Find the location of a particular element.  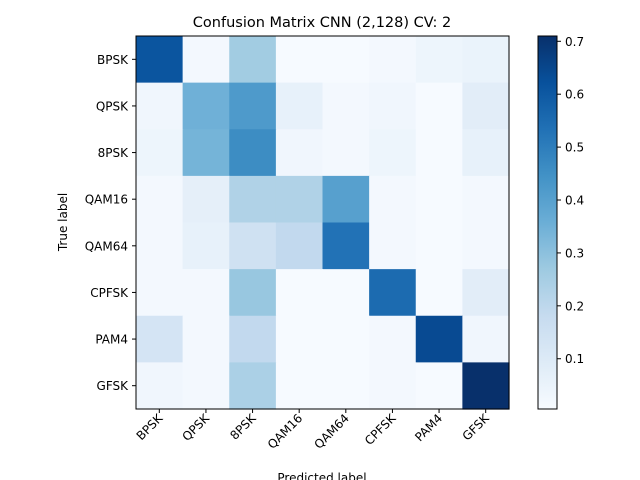

heatmap-cell-QPSK-GFSK is located at coordinates (486, 106).